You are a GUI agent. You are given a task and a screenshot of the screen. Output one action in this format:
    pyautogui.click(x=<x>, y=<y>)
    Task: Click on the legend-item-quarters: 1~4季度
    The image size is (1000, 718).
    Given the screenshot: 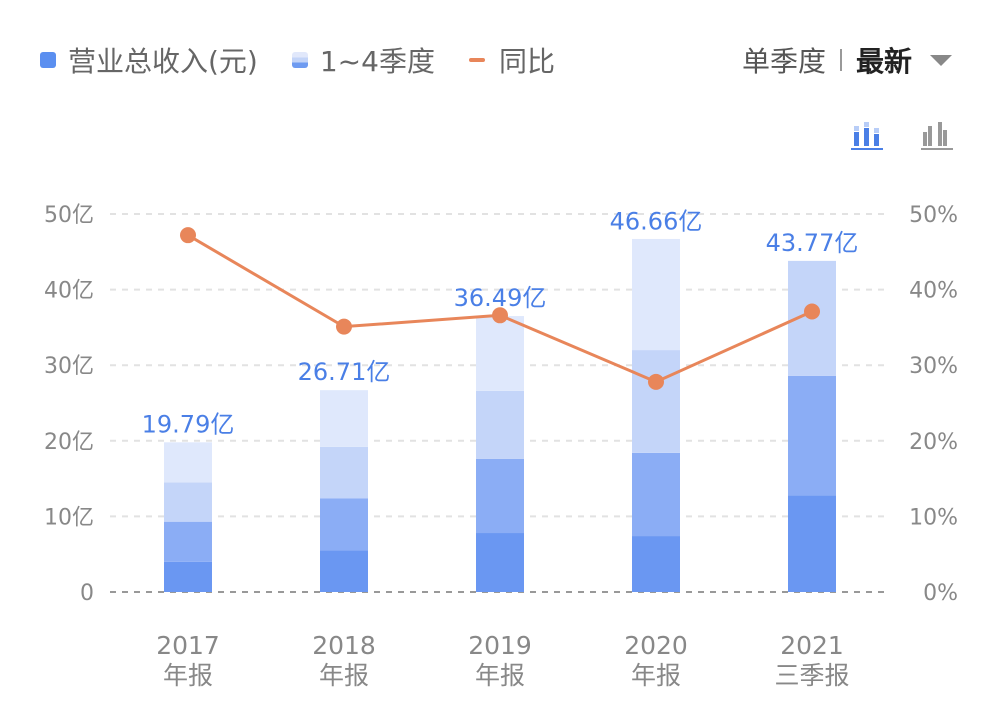 What is the action you would take?
    pyautogui.click(x=363, y=60)
    